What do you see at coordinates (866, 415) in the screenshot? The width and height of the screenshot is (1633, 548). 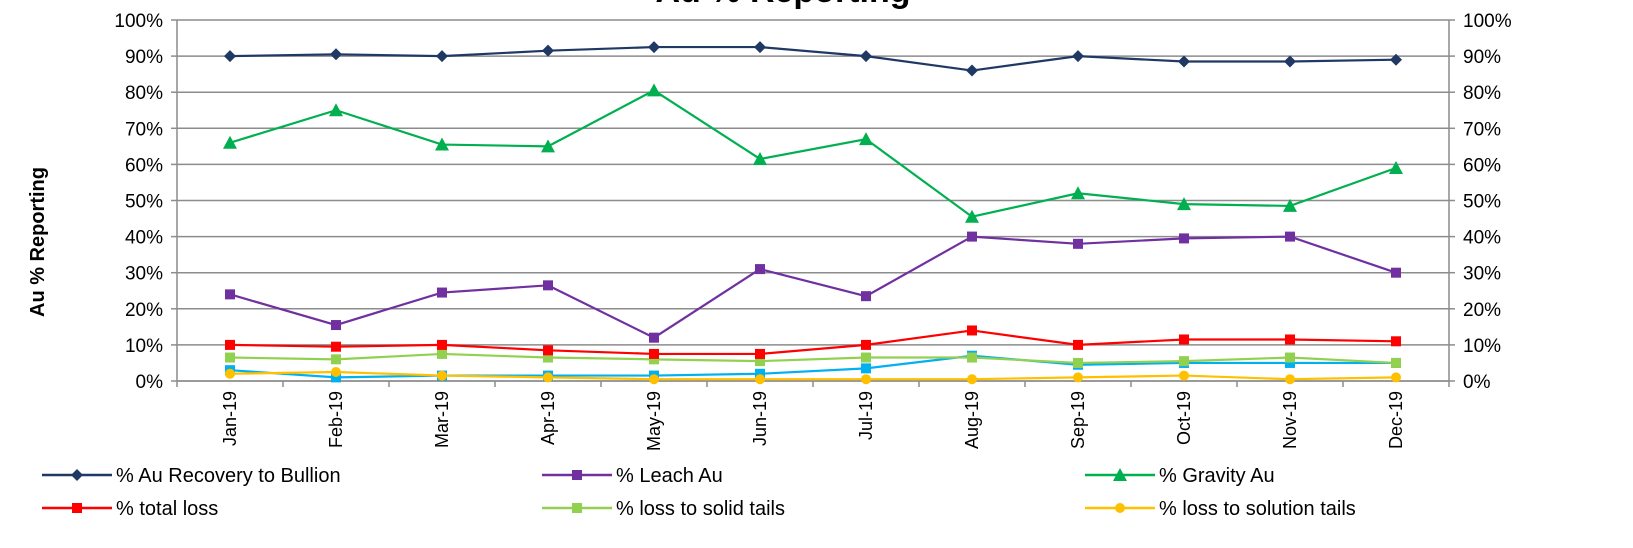 I see `x-tick-label: Jul-19` at bounding box center [866, 415].